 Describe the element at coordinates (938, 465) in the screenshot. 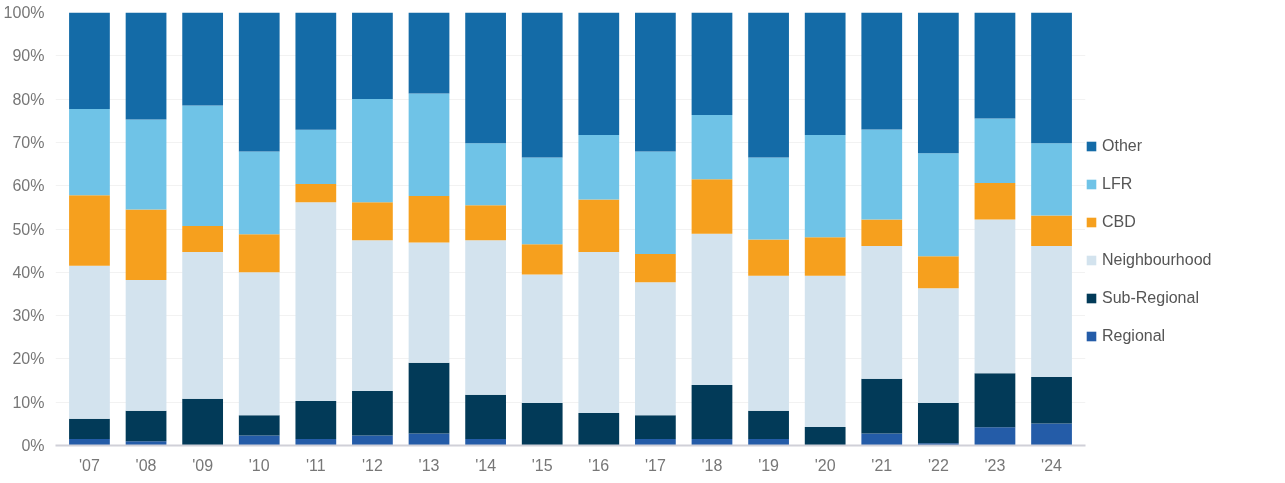

I see `x-tick-label: '22` at that location.